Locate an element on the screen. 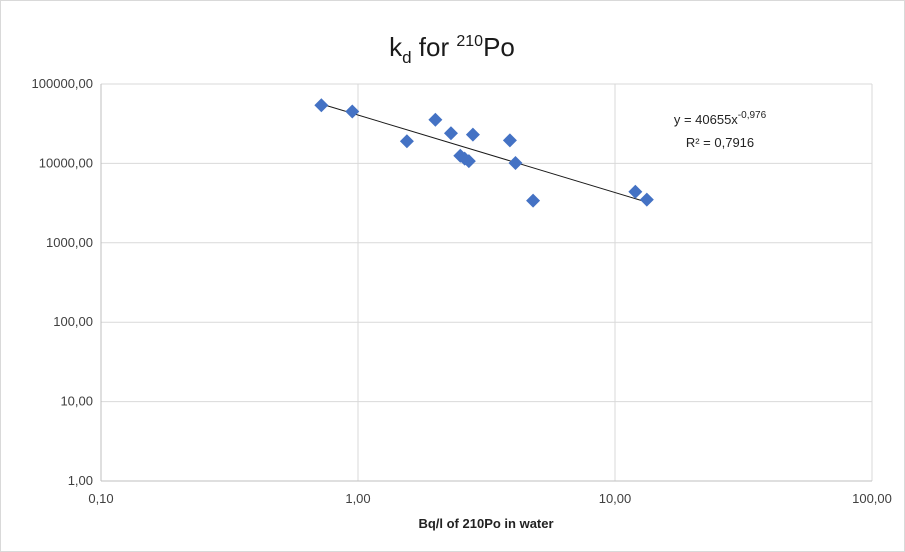  data-points is located at coordinates (484, 153).